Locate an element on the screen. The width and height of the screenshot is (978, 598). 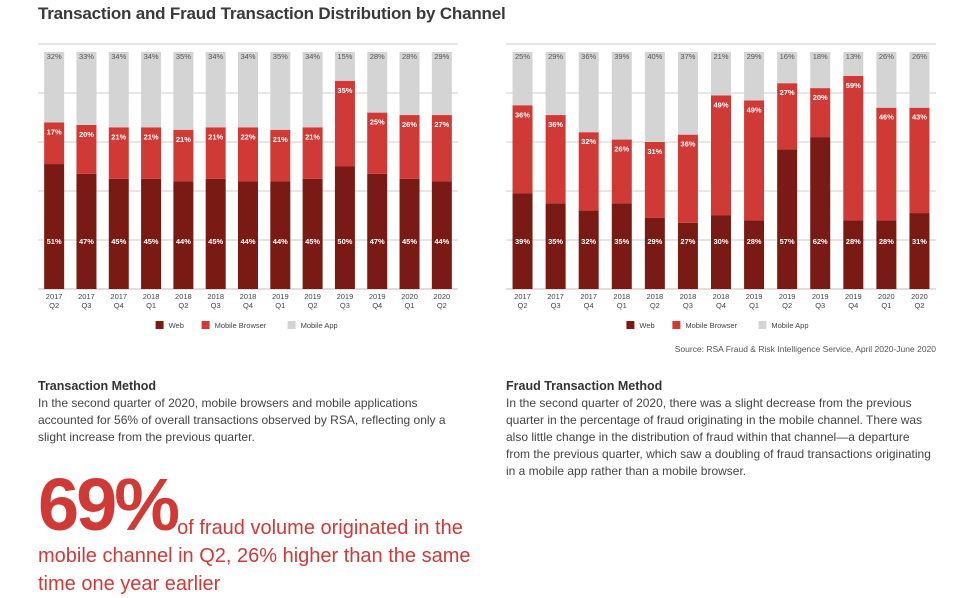
legend-swatch is located at coordinates (762, 325).